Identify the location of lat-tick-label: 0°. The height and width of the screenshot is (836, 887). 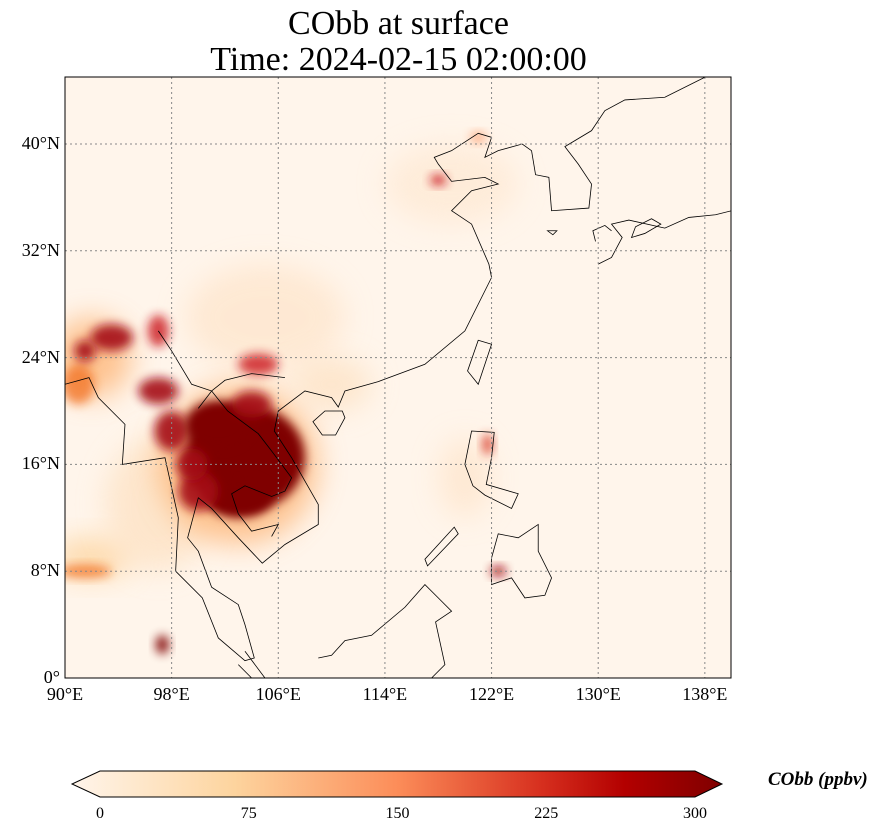
(51, 677).